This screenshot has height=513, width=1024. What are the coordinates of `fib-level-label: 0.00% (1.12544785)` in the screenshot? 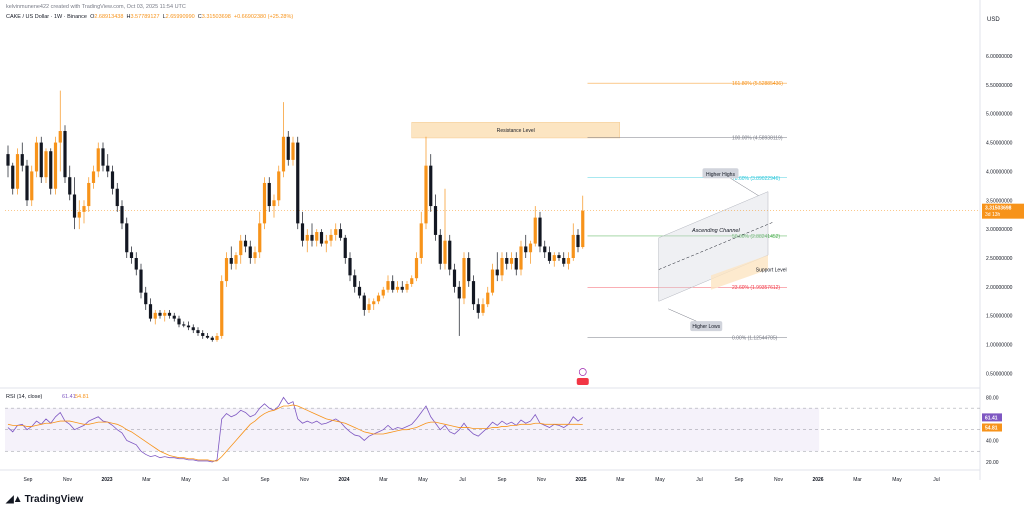 It's located at (755, 338).